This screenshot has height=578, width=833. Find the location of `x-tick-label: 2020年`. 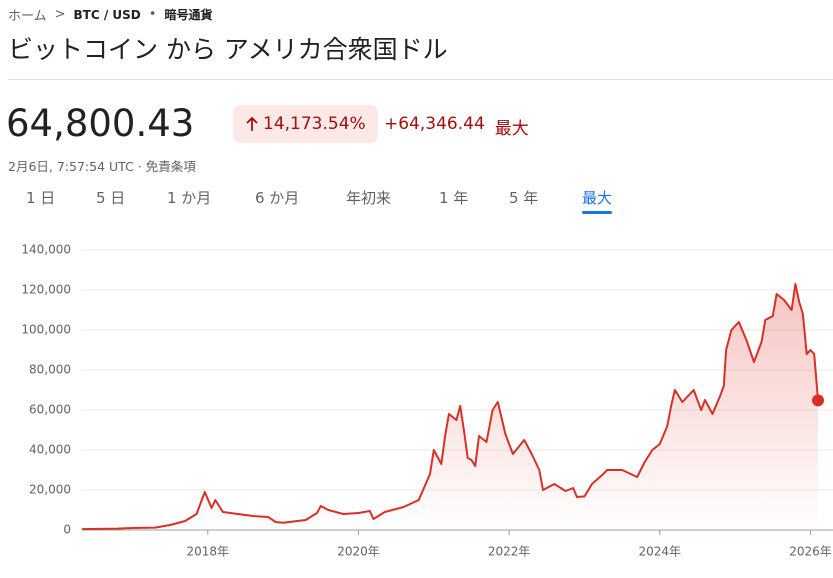

x-tick-label: 2020年 is located at coordinates (358, 552).